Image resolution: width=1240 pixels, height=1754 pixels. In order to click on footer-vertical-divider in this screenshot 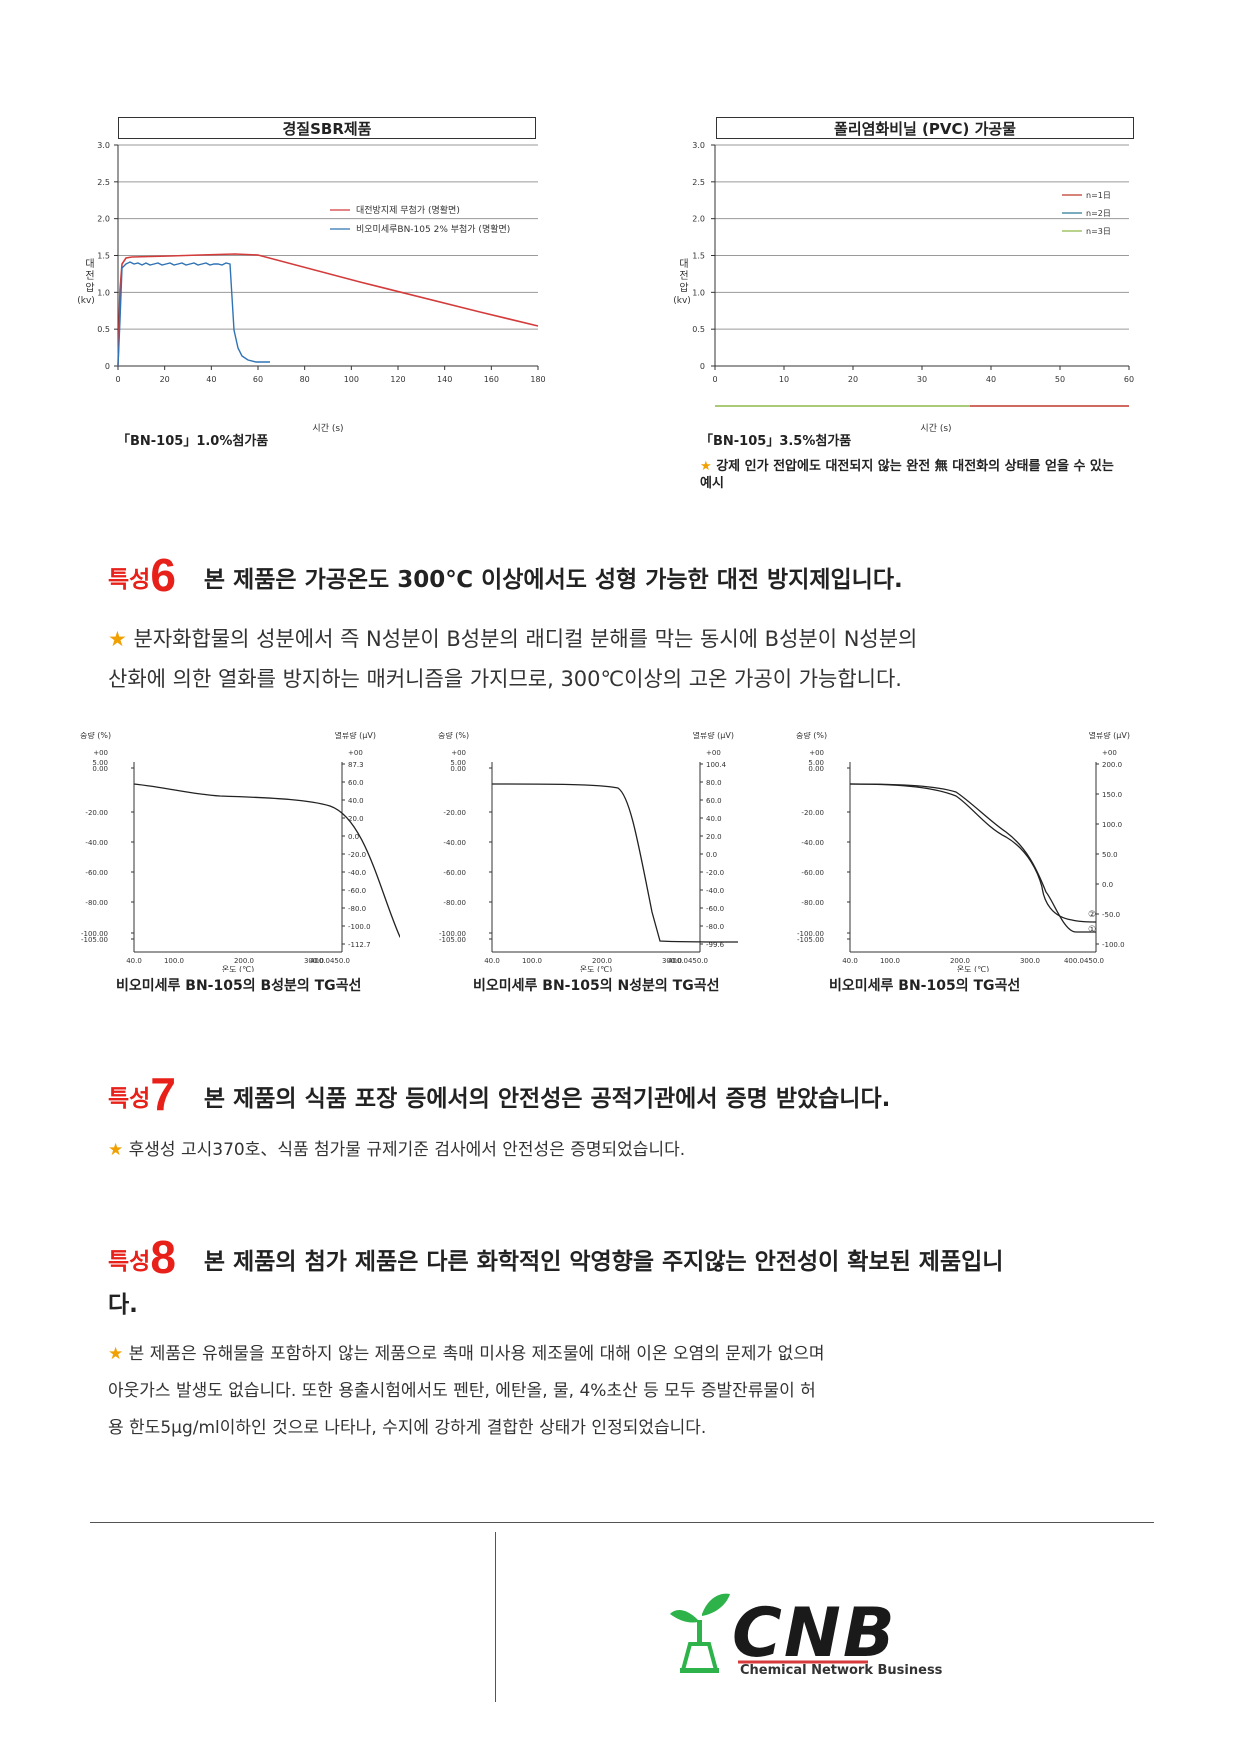, I will do `click(495, 1617)`.